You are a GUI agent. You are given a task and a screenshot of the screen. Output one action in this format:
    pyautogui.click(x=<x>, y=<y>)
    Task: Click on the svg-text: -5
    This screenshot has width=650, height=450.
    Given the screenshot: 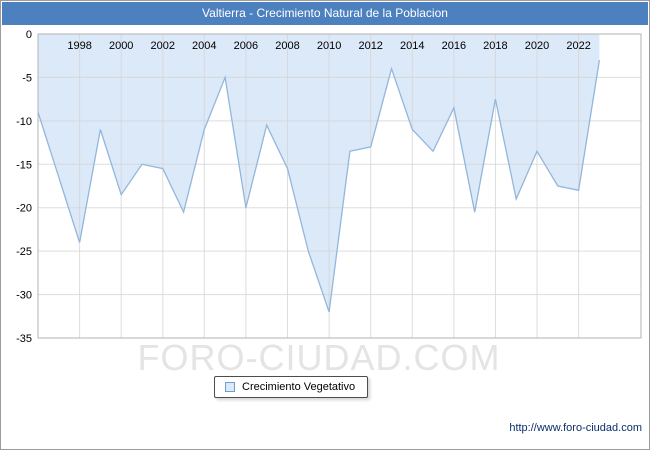 What is the action you would take?
    pyautogui.click(x=27, y=78)
    